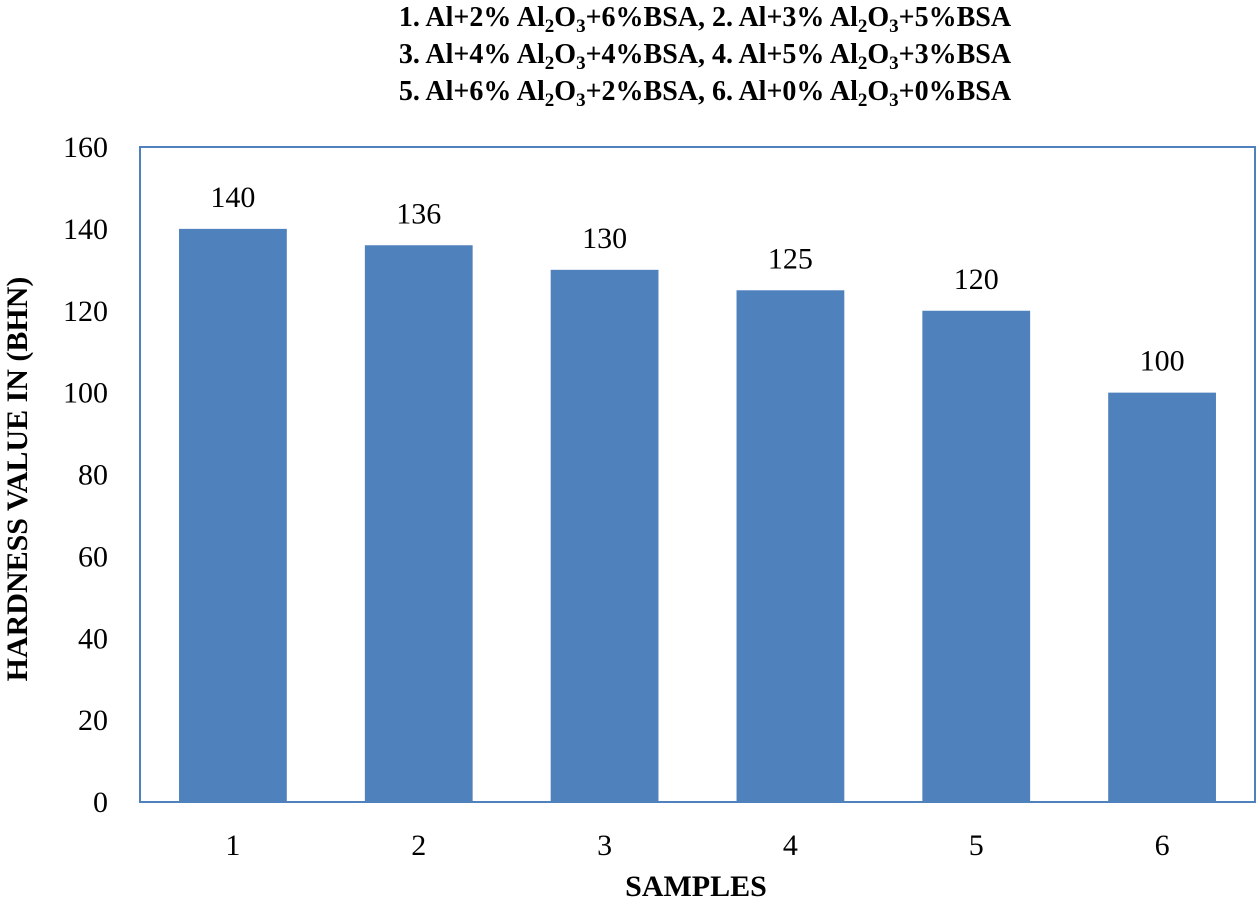 The height and width of the screenshot is (909, 1260). Describe the element at coordinates (85, 229) in the screenshot. I see `y-tick-label: 140` at that location.